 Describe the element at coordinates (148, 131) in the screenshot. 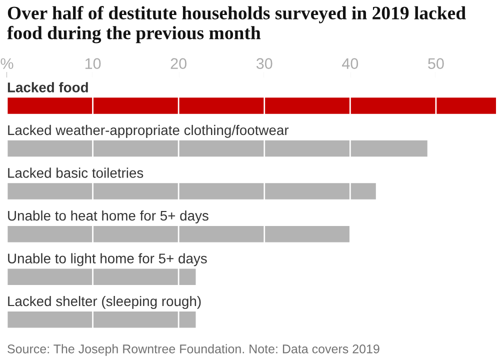

I see `y-tick-label: Lacked weather-appropriate clothing/footwear` at that location.